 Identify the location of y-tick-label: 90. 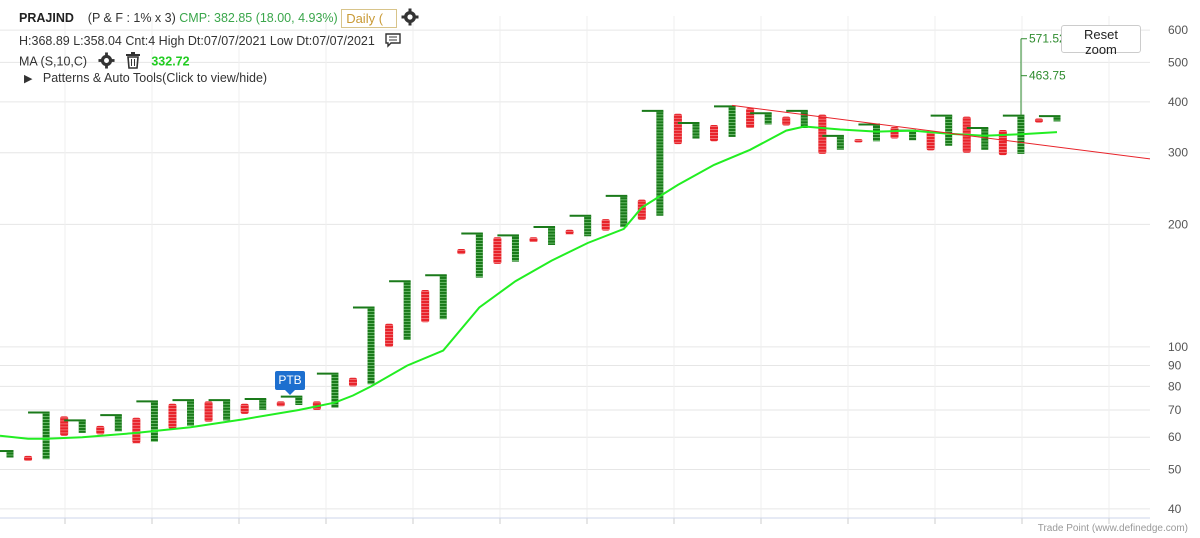
(1175, 366).